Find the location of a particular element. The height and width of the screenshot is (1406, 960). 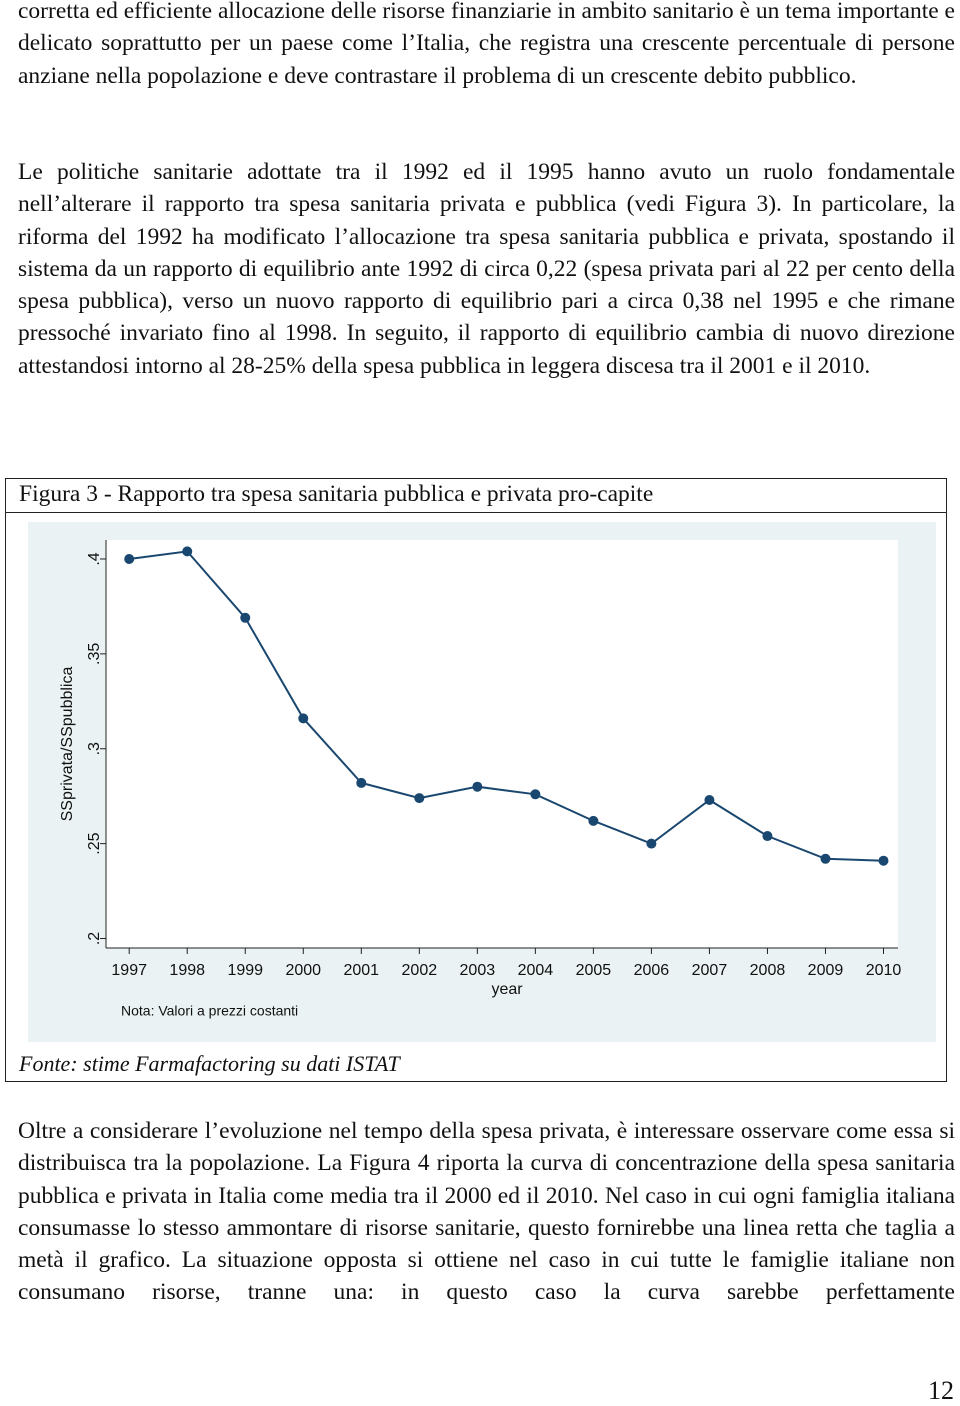

y-tick-label: .3 is located at coordinates (94, 748).